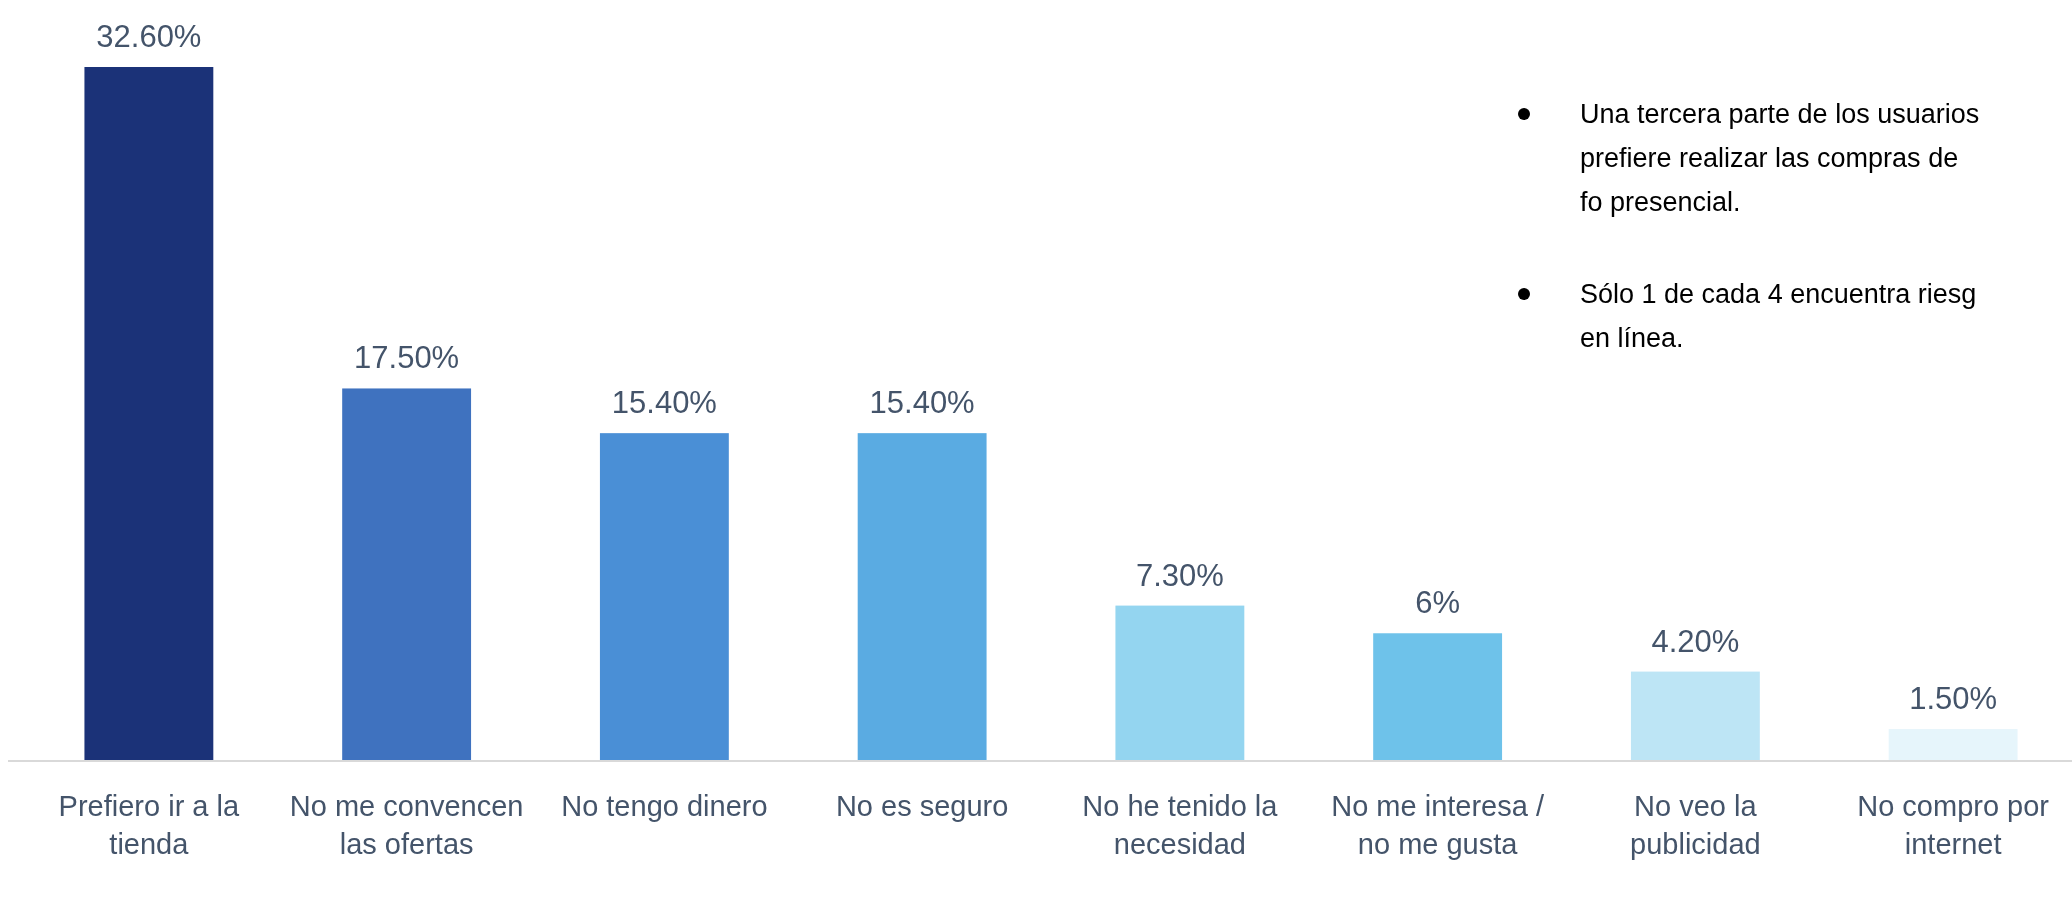 This screenshot has height=917, width=2072. I want to click on x-tick-label: No he tenido la necesidad, so click(1180, 825).